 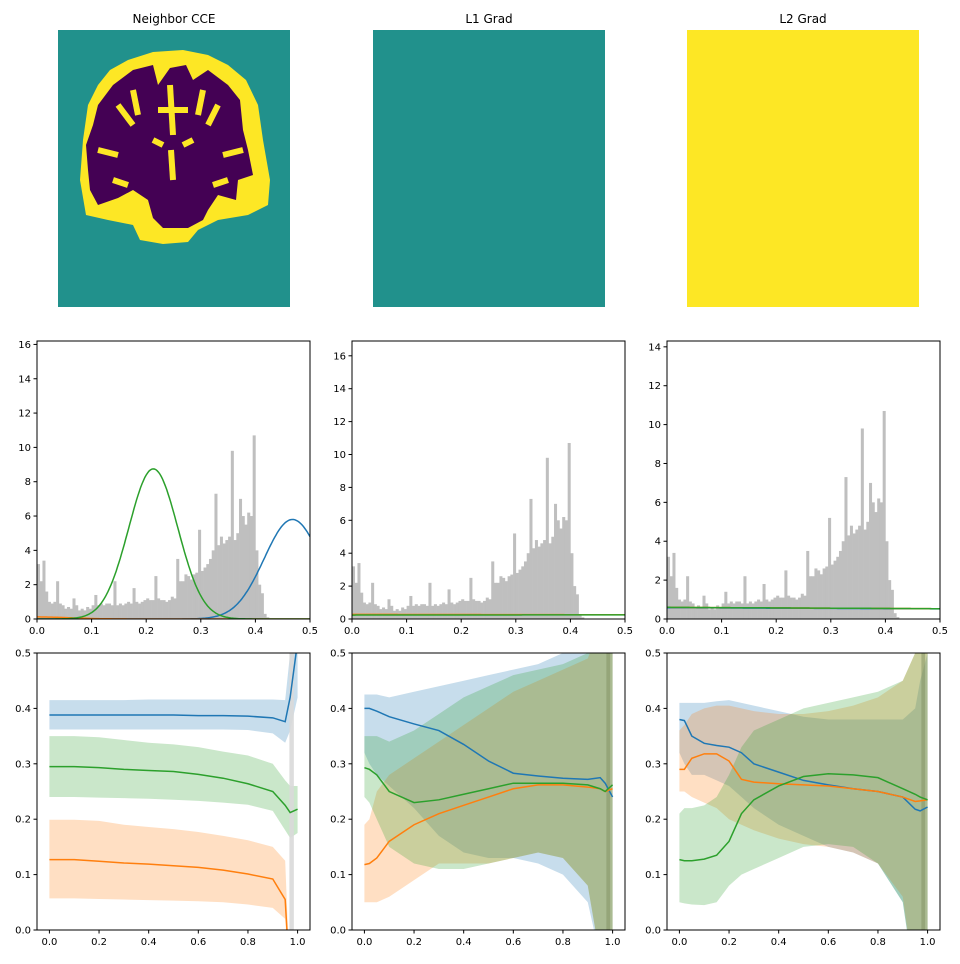 What do you see at coordinates (513, 942) in the screenshot?
I see `x-tick-label: 0.6` at bounding box center [513, 942].